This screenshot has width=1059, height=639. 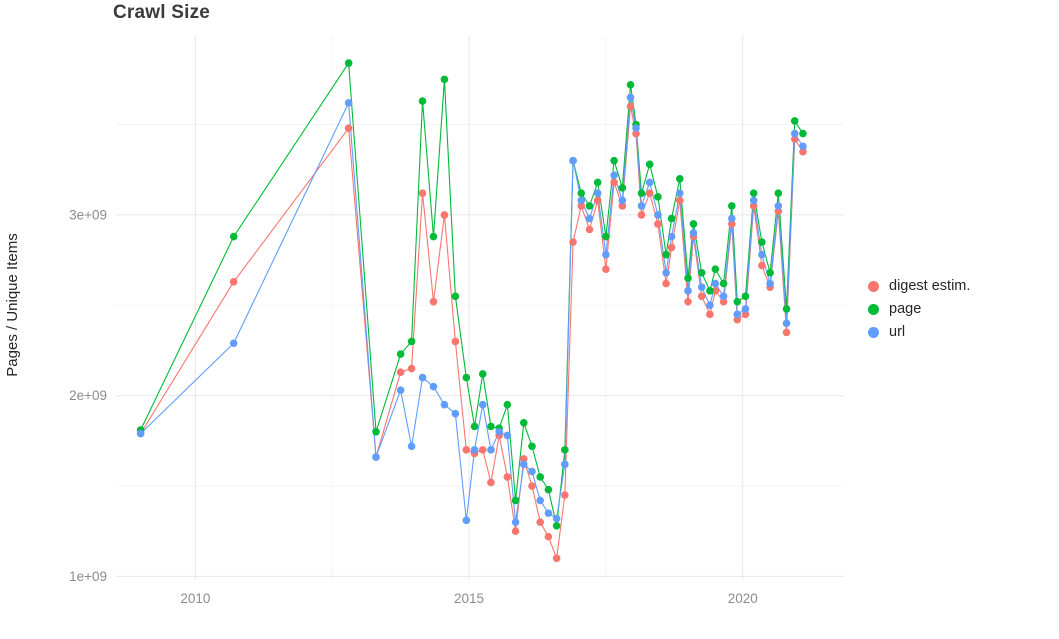 I want to click on legend-label-page: page, so click(x=905, y=309).